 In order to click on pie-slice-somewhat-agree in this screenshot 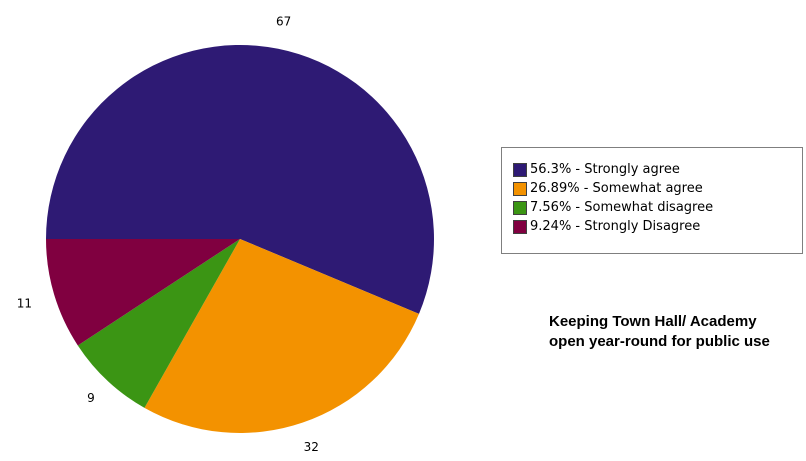, I will do `click(281, 336)`.